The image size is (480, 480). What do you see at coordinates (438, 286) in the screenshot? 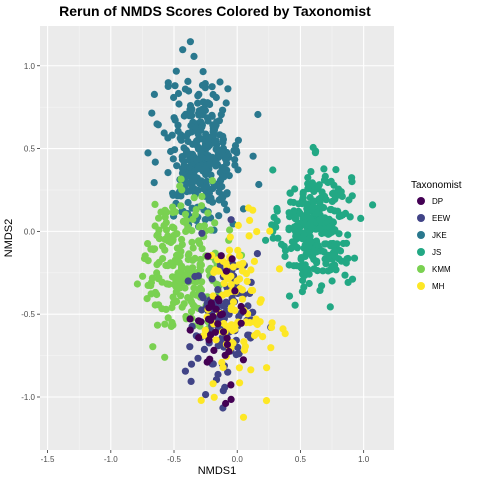
I see `legend-label-mh: MH` at bounding box center [438, 286].